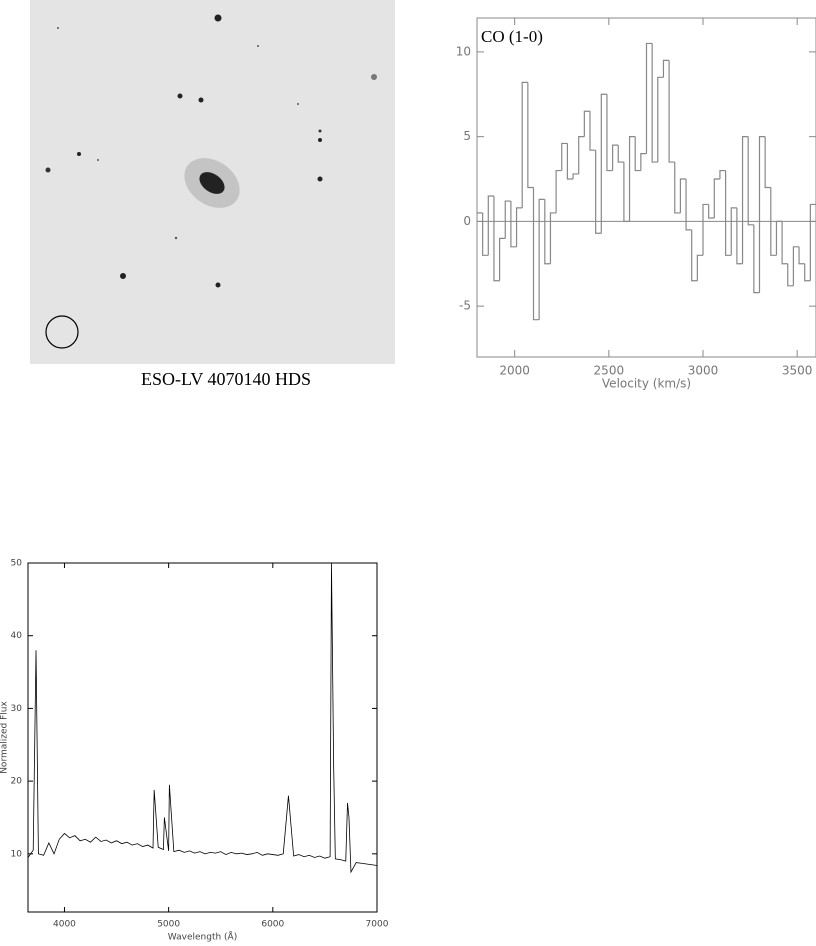 This screenshot has width=816, height=946. Describe the element at coordinates (465, 306) in the screenshot. I see `y-tick-label: -5` at that location.